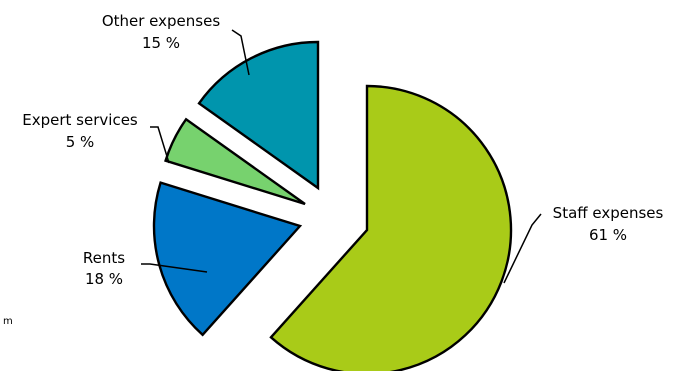  What do you see at coordinates (80, 142) in the screenshot?
I see `slice-value-label-expert-services: 5 %` at bounding box center [80, 142].